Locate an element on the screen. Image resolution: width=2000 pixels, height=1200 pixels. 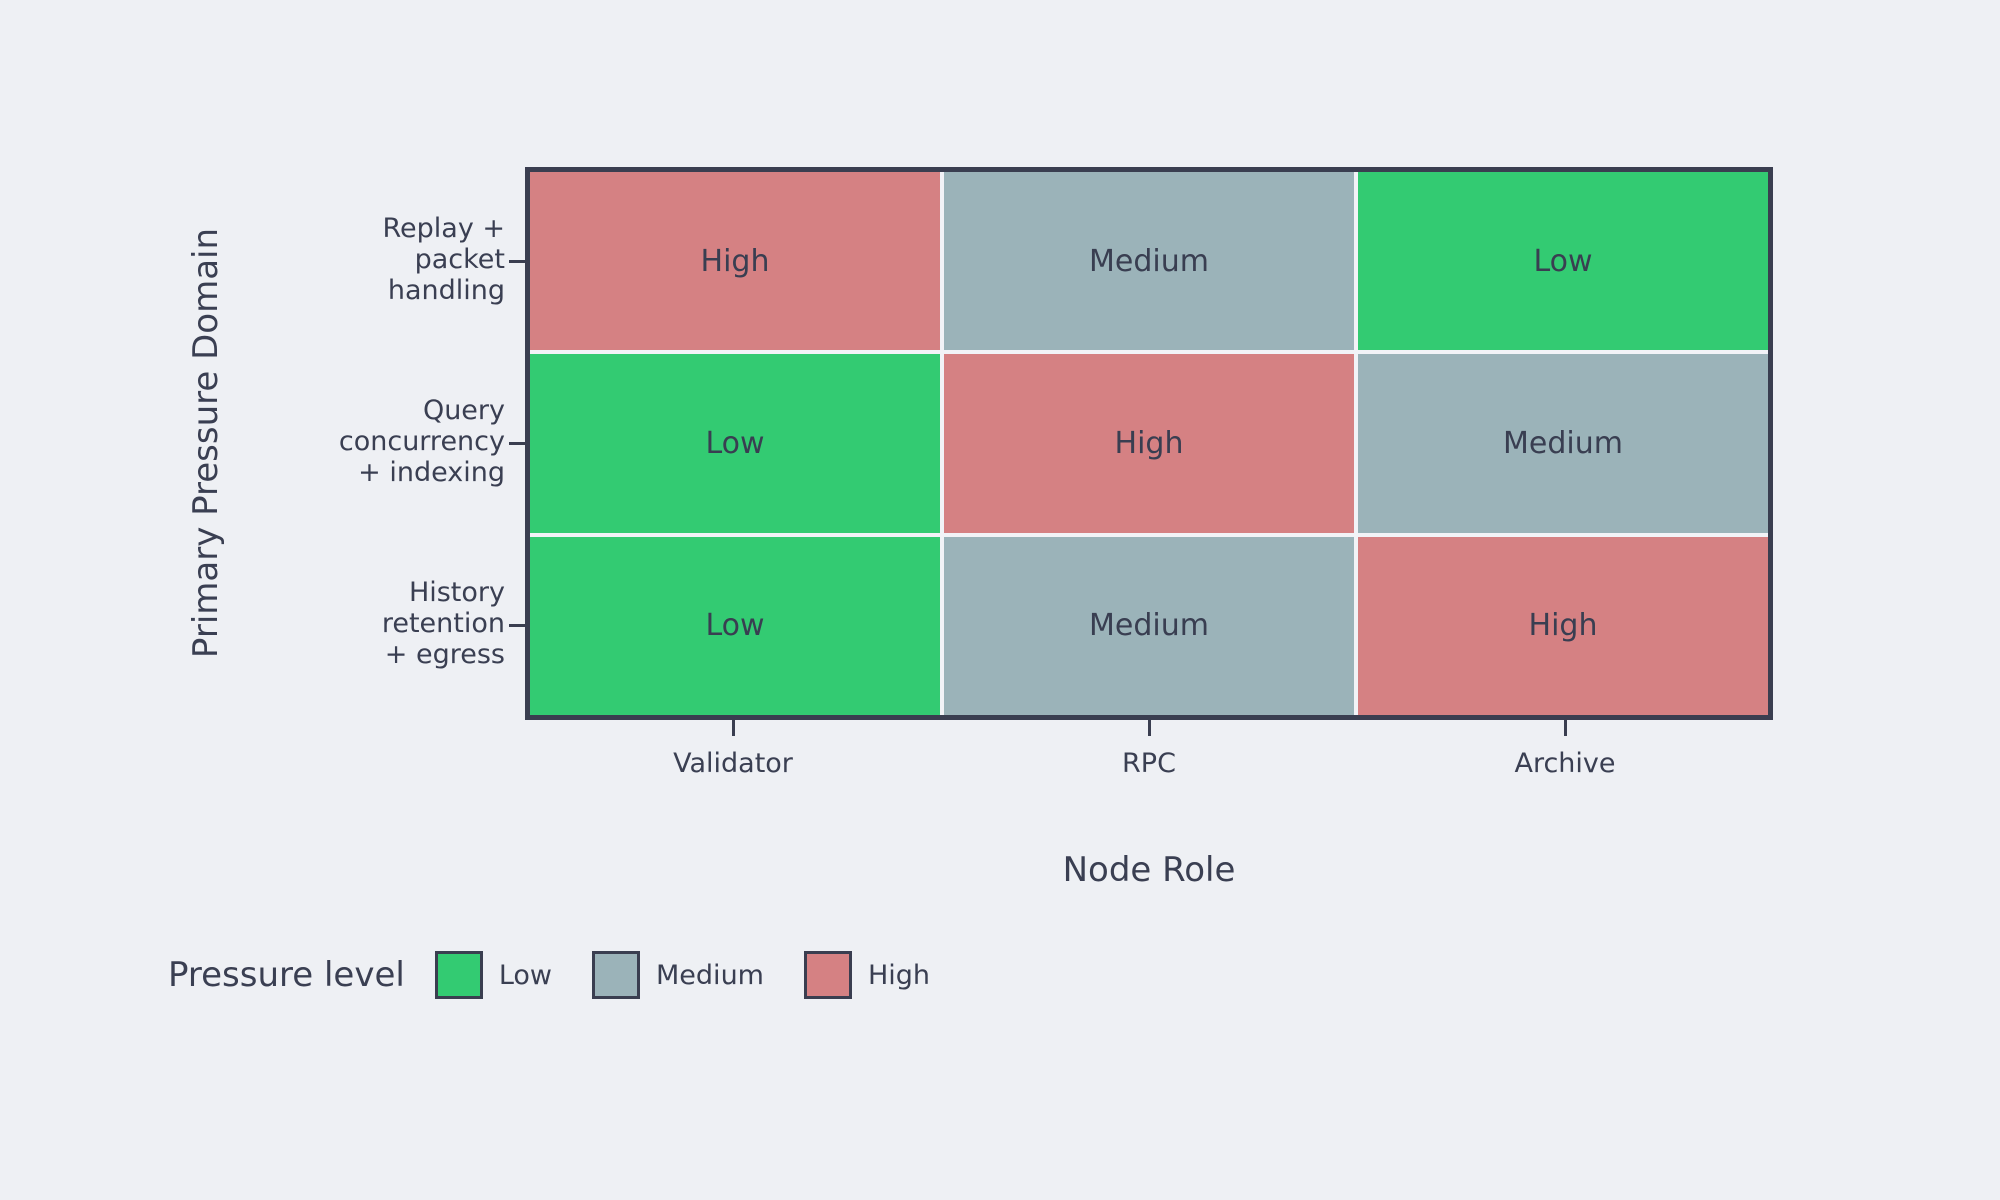
legend-swatch-medium-icon is located at coordinates (616, 975).